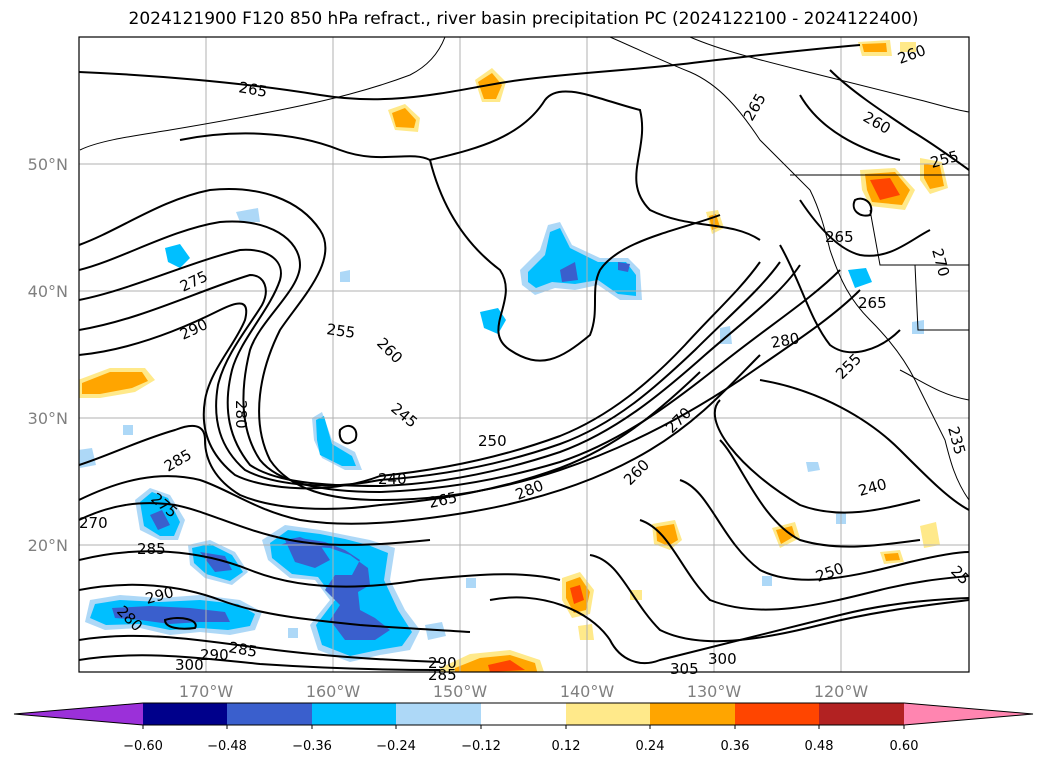  What do you see at coordinates (48, 355) in the screenshot?
I see `latitude-labels: 50°N 40°N 30°N 20°N` at bounding box center [48, 355].